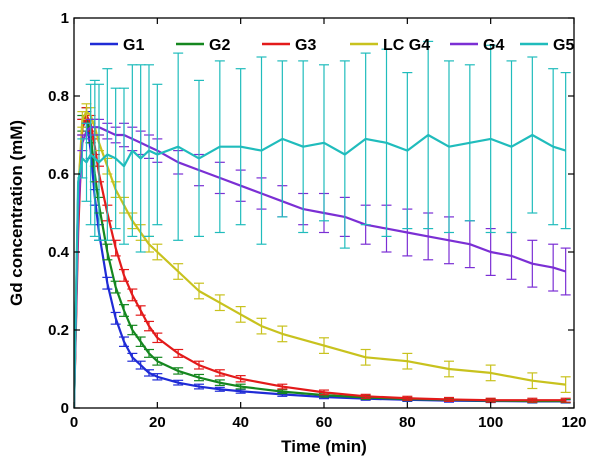 Image resolution: width=591 pixels, height=460 pixels. What do you see at coordinates (58, 174) in the screenshot?
I see `y-tick-label: 0.6` at bounding box center [58, 174].